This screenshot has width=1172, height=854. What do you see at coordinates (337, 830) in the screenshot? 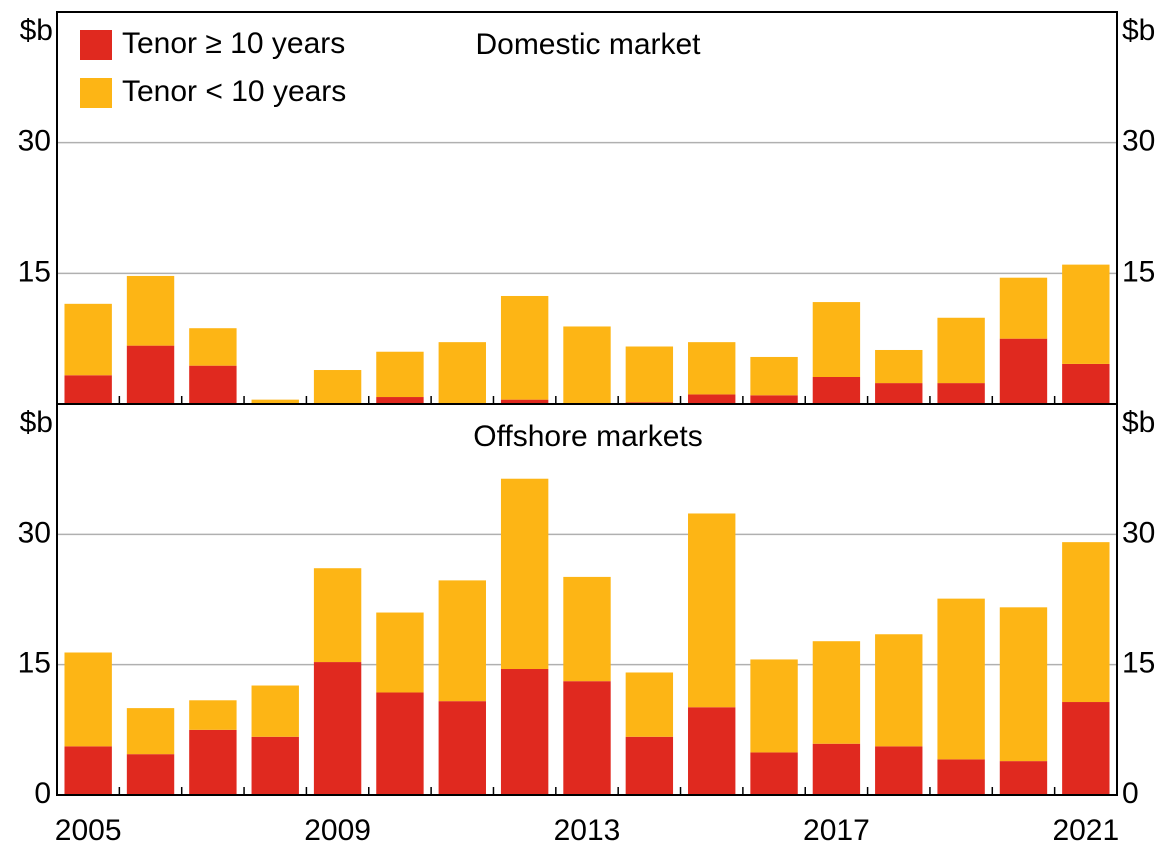
I see `x-tick-label: 2009` at bounding box center [337, 830].